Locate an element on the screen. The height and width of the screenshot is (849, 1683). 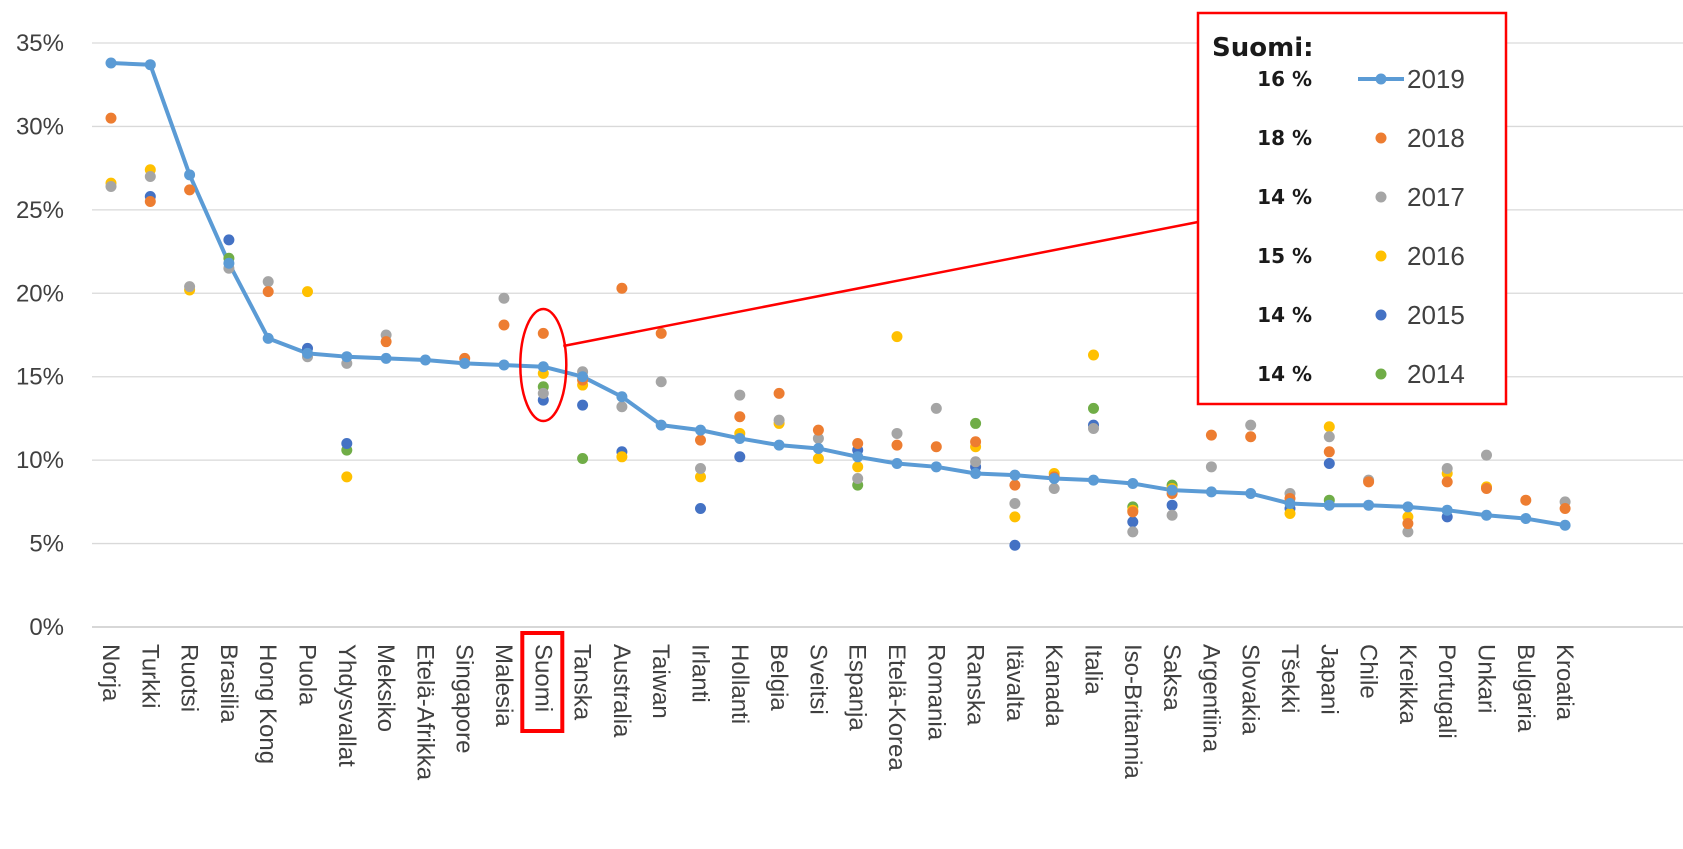
x-tick-label: Kroatia is located at coordinates (1564, 682).